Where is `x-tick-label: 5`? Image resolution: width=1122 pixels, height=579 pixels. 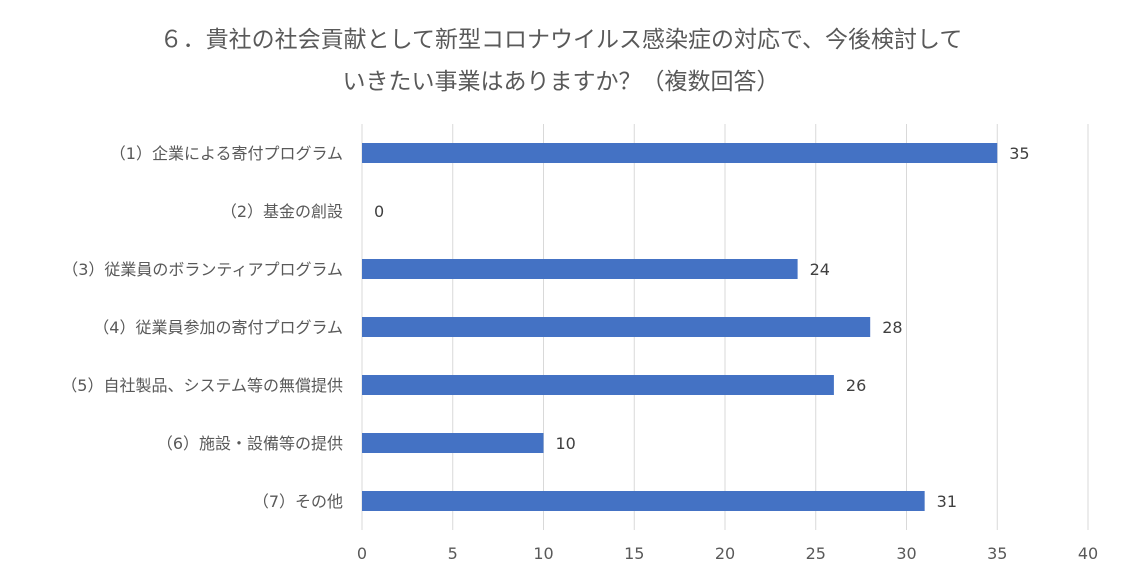
x-tick-label: 5 is located at coordinates (453, 553).